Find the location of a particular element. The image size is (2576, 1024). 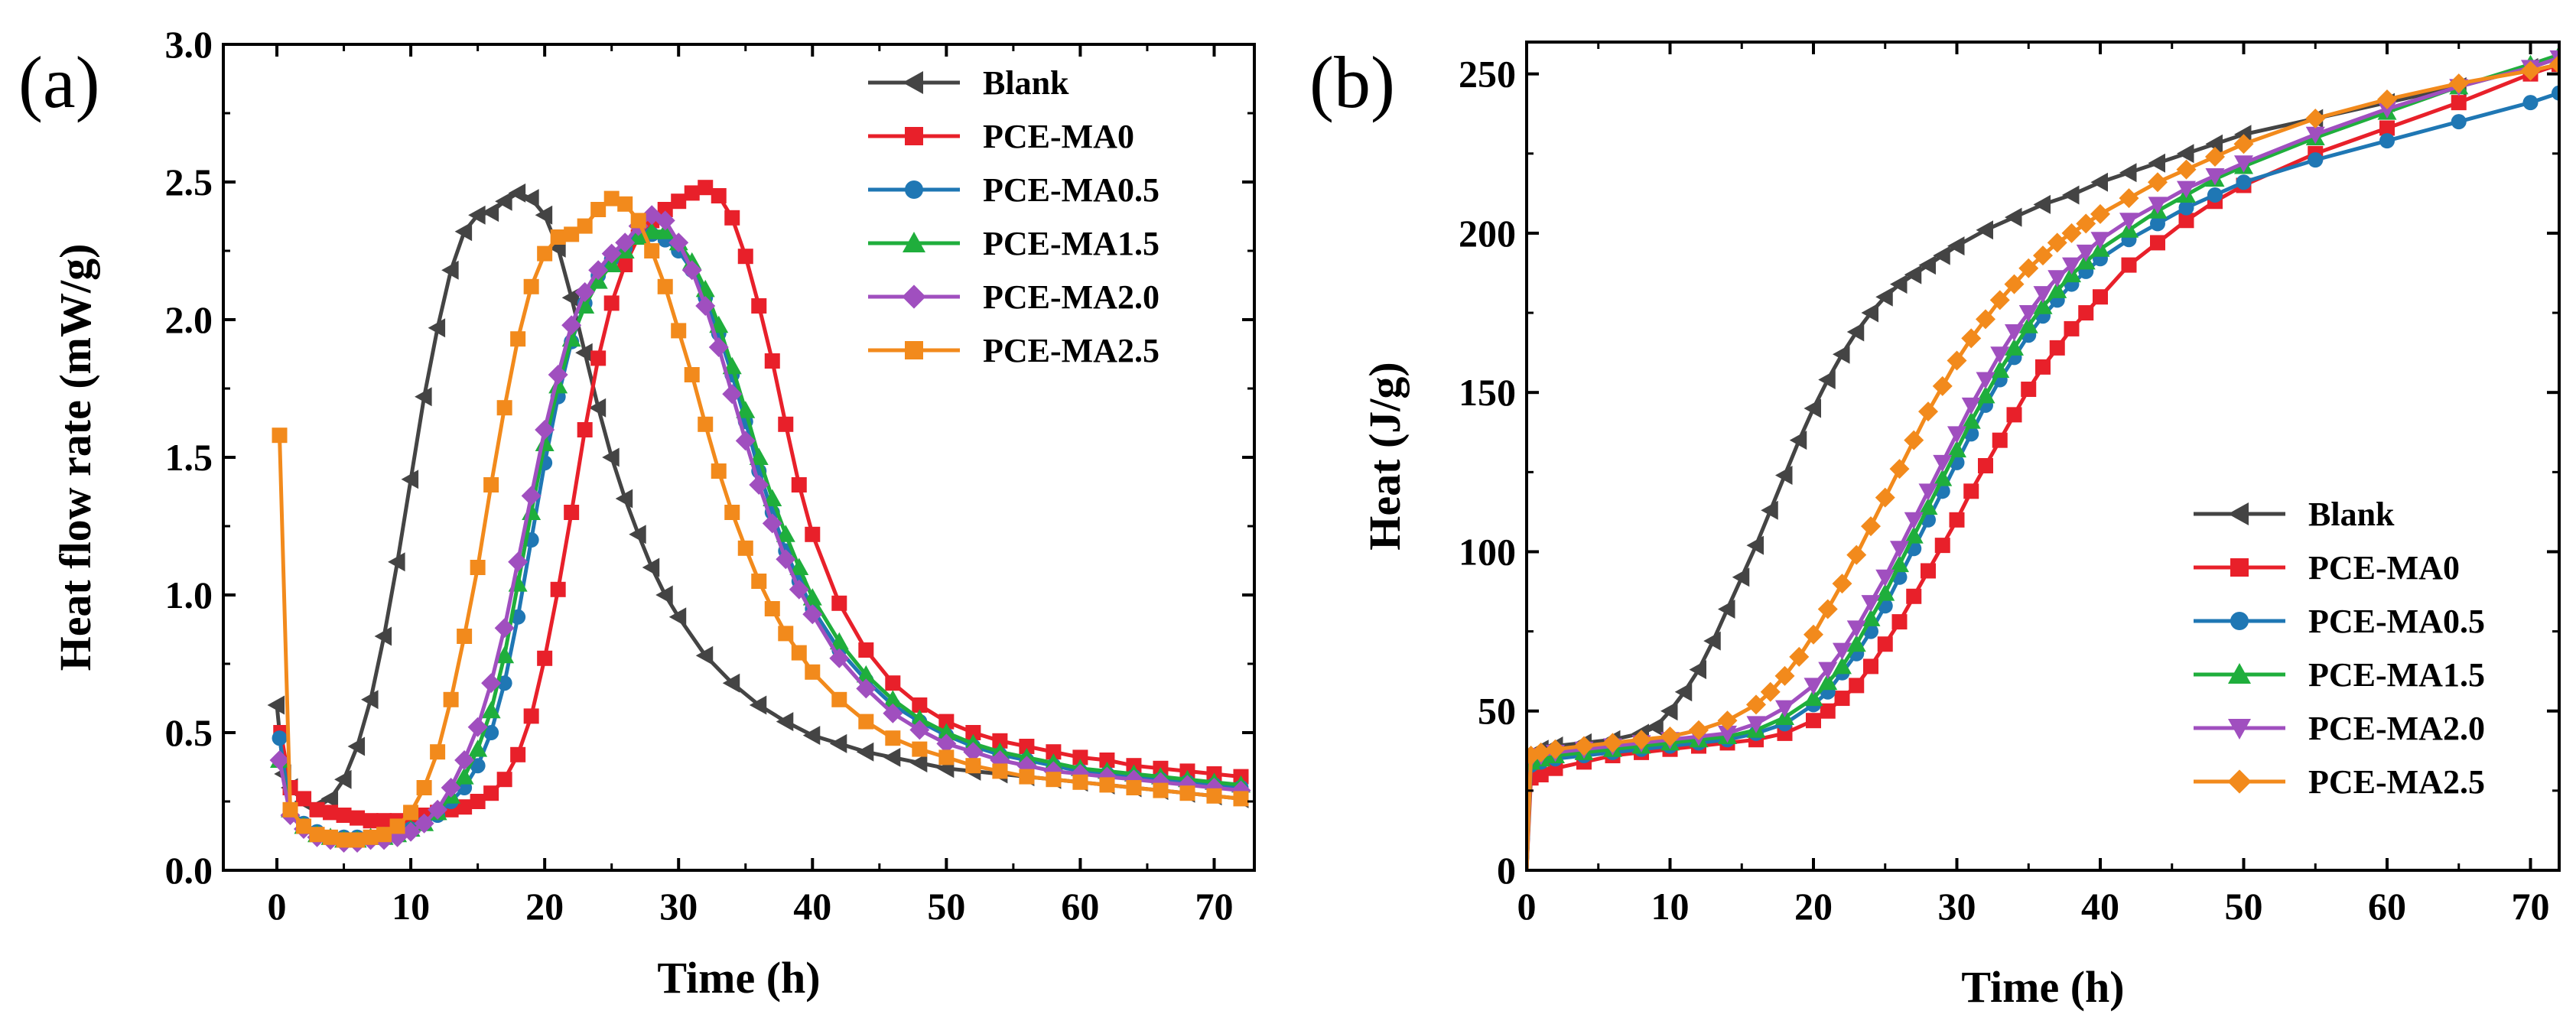

y-tick-label: 100 is located at coordinates (1487, 551).